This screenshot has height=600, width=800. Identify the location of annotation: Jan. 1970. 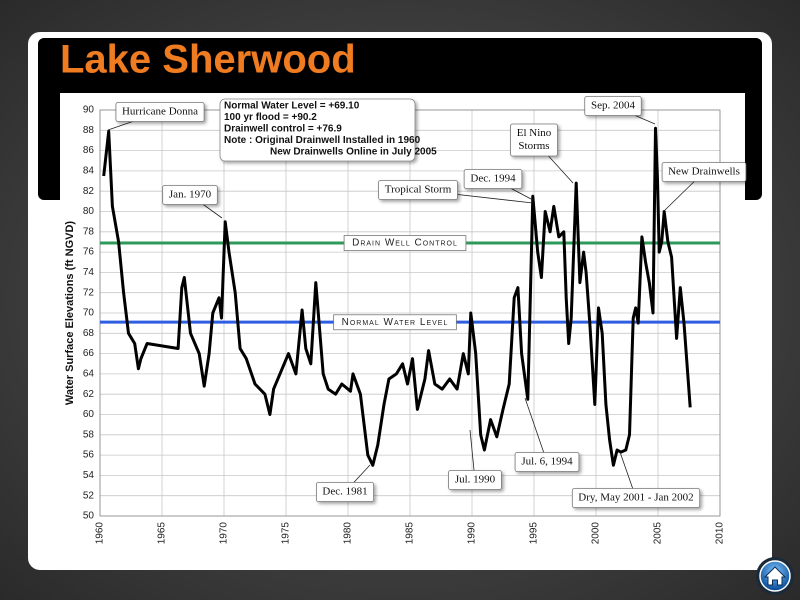
(192, 202).